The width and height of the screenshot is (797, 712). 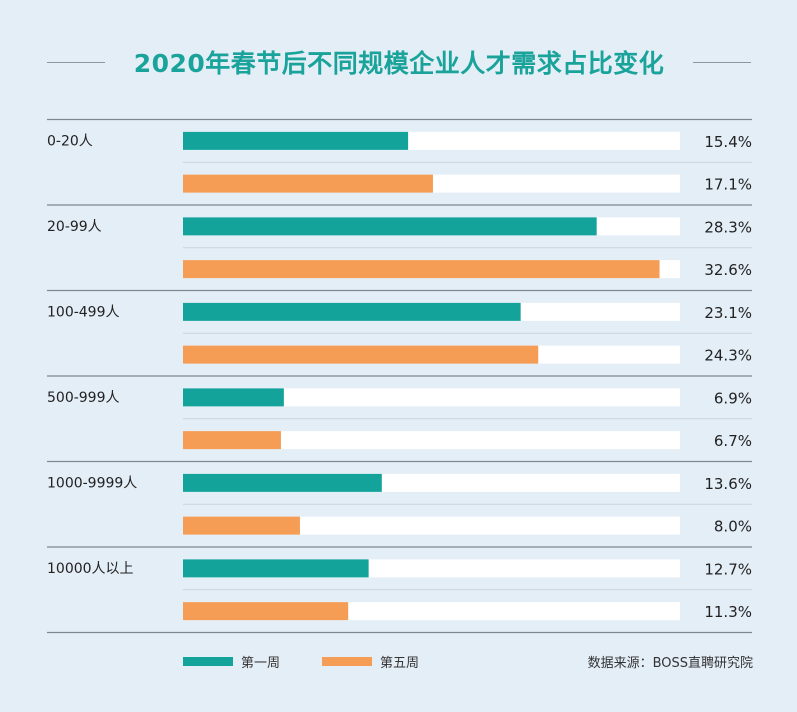 What do you see at coordinates (92, 484) in the screenshot?
I see `category-label: 1000-9999人` at bounding box center [92, 484].